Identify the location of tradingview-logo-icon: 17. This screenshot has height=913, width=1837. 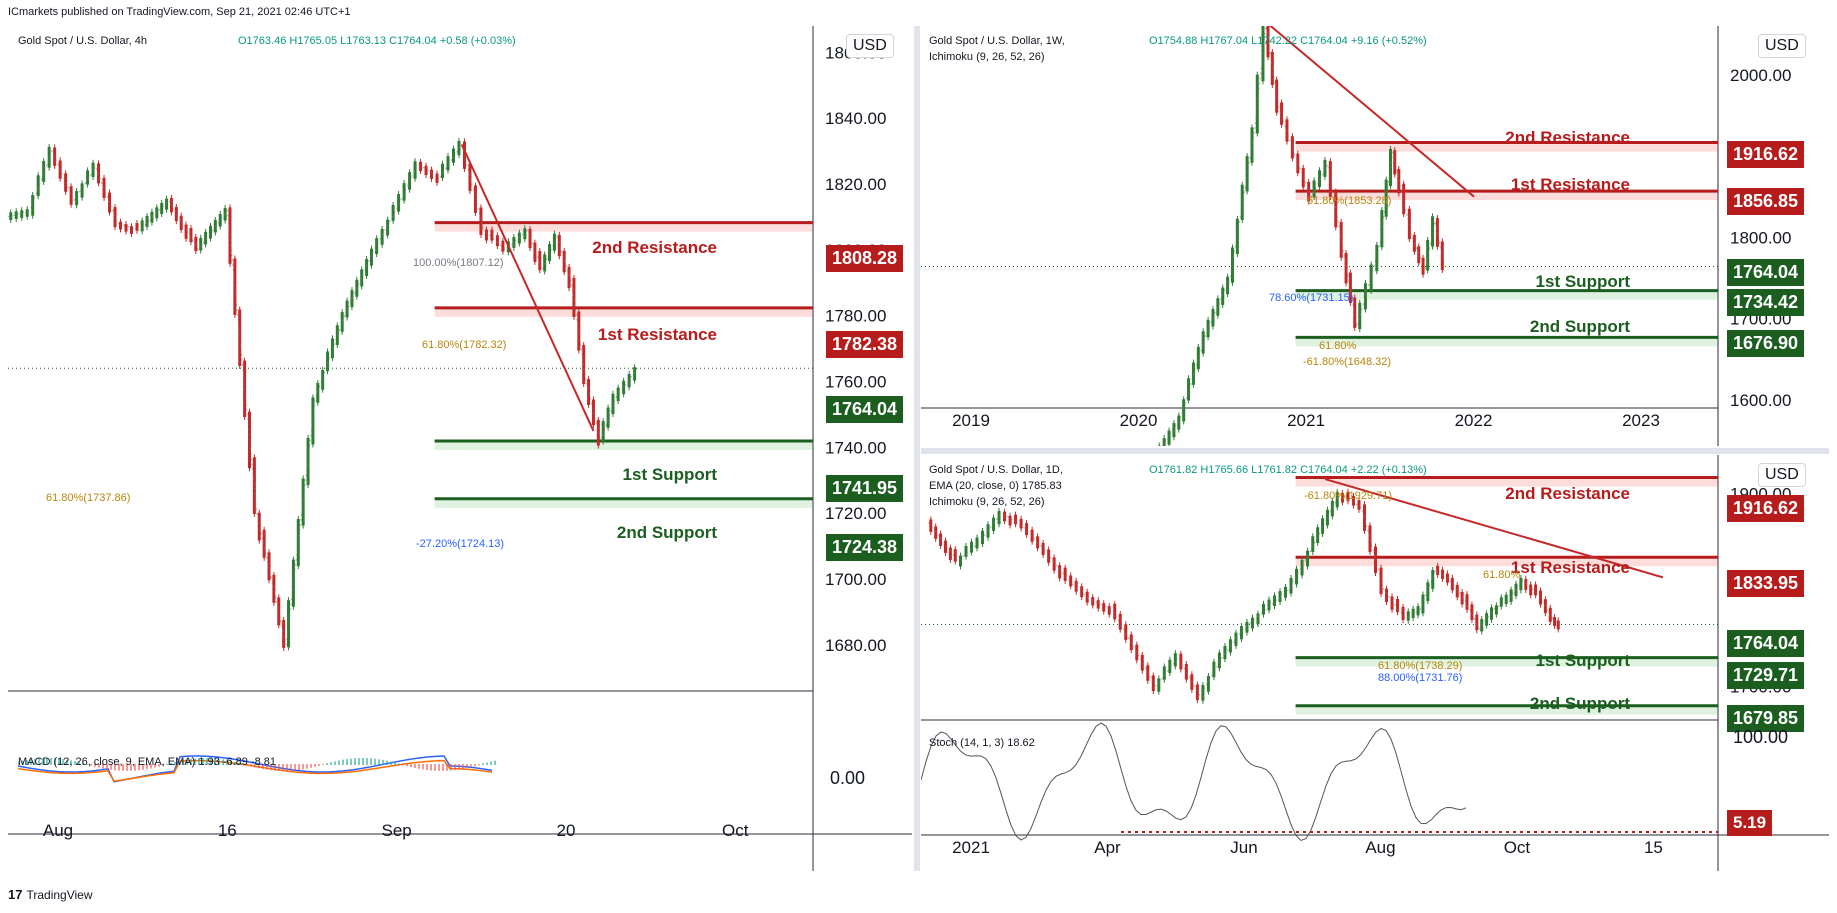
(15, 894).